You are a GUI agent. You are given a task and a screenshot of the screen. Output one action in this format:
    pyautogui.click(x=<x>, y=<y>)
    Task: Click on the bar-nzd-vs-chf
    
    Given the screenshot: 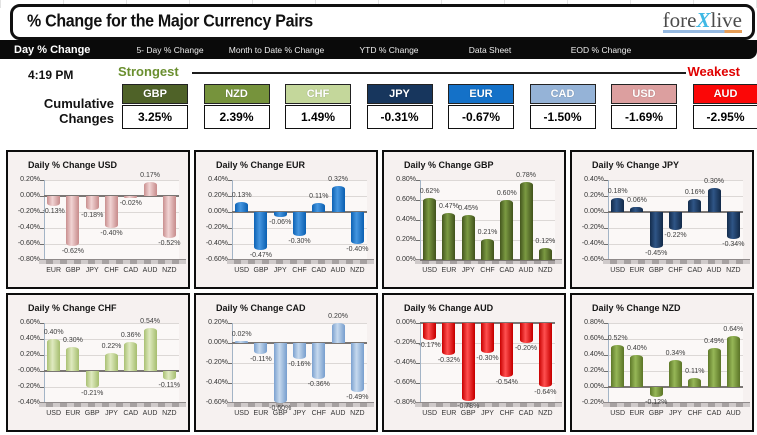 What is the action you would take?
    pyautogui.click(x=695, y=382)
    